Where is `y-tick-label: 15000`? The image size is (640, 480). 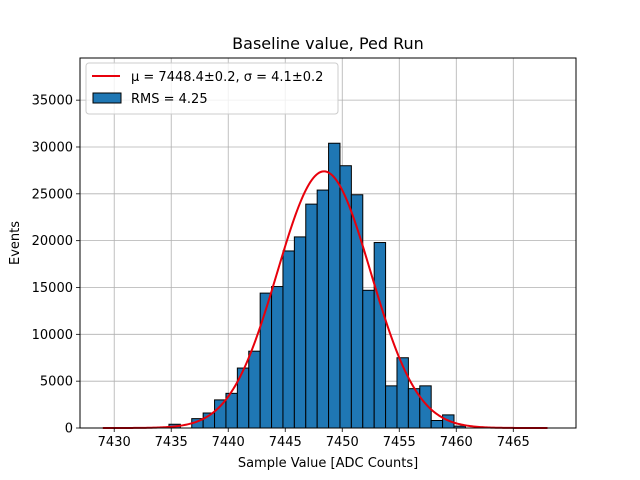
y-tick-label: 15000 is located at coordinates (52, 288).